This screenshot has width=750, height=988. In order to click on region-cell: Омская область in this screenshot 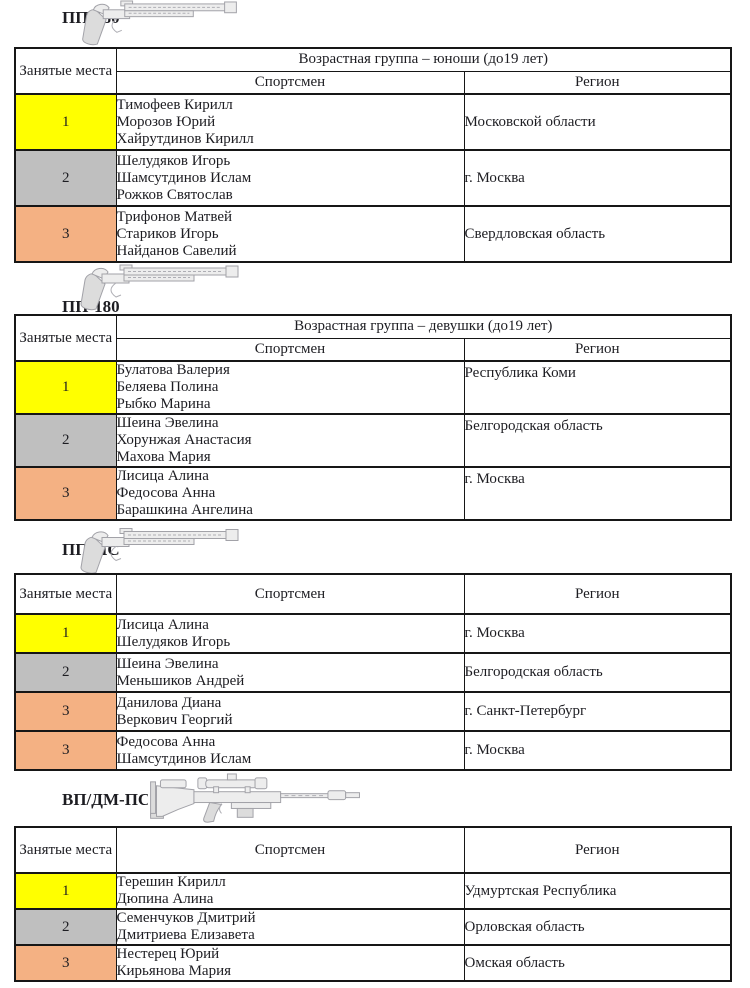, I will do `click(597, 963)`.